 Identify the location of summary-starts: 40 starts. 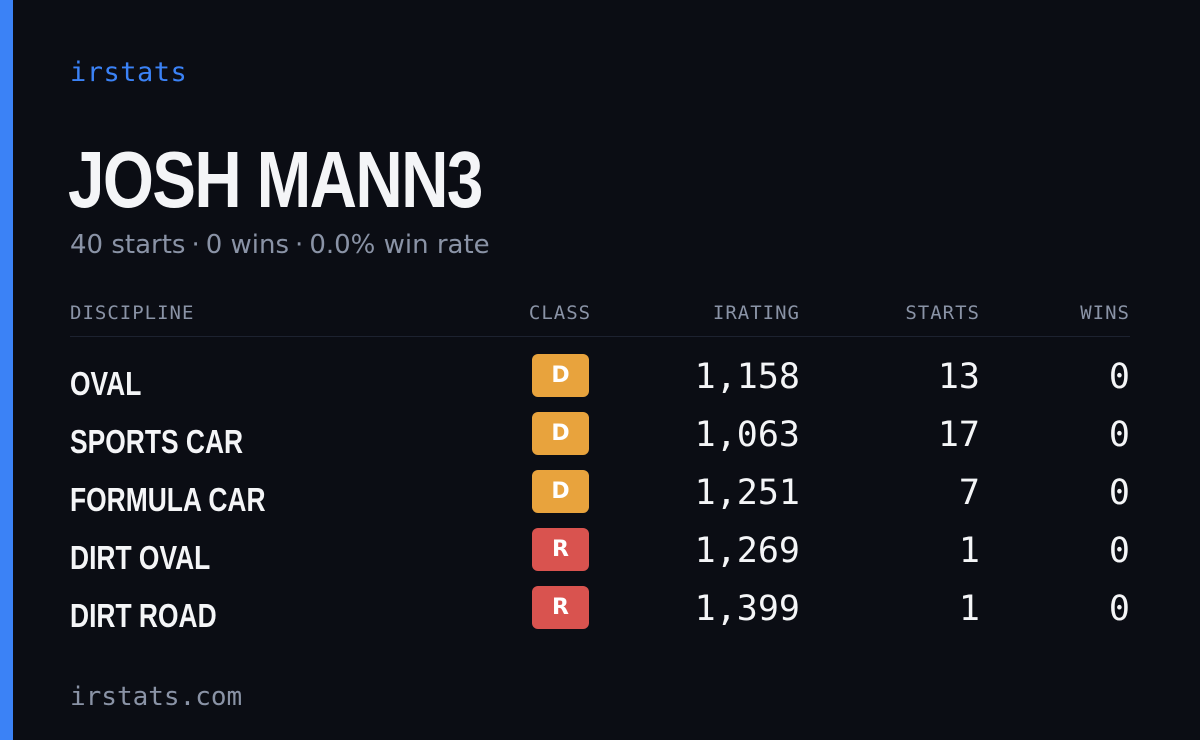
(128, 245).